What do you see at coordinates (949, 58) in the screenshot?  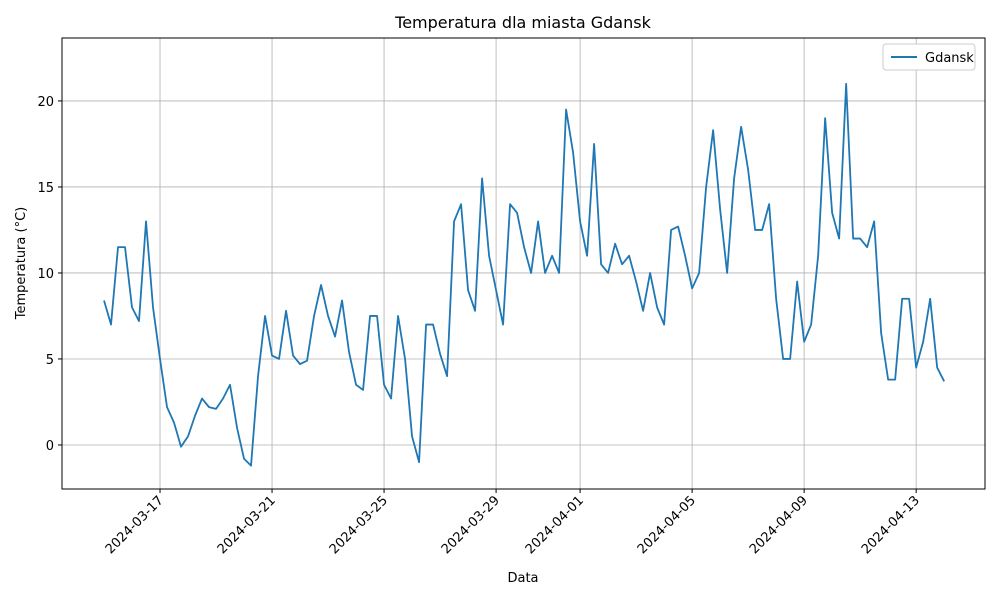 I see `legend-label: Gdansk` at bounding box center [949, 58].